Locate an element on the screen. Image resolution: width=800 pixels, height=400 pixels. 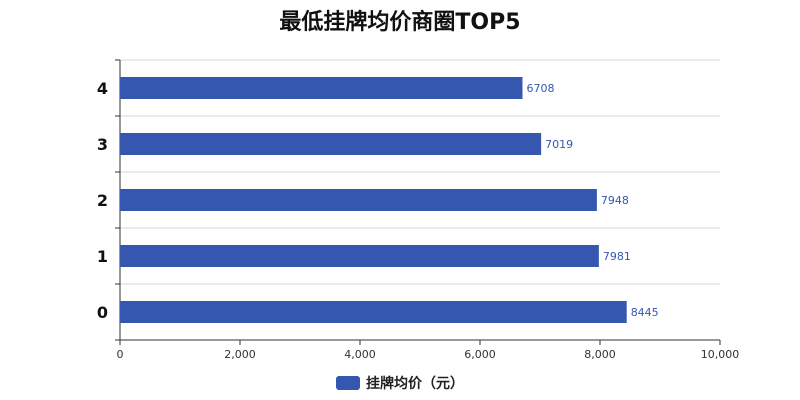
data-label: 7948 is located at coordinates (615, 200).